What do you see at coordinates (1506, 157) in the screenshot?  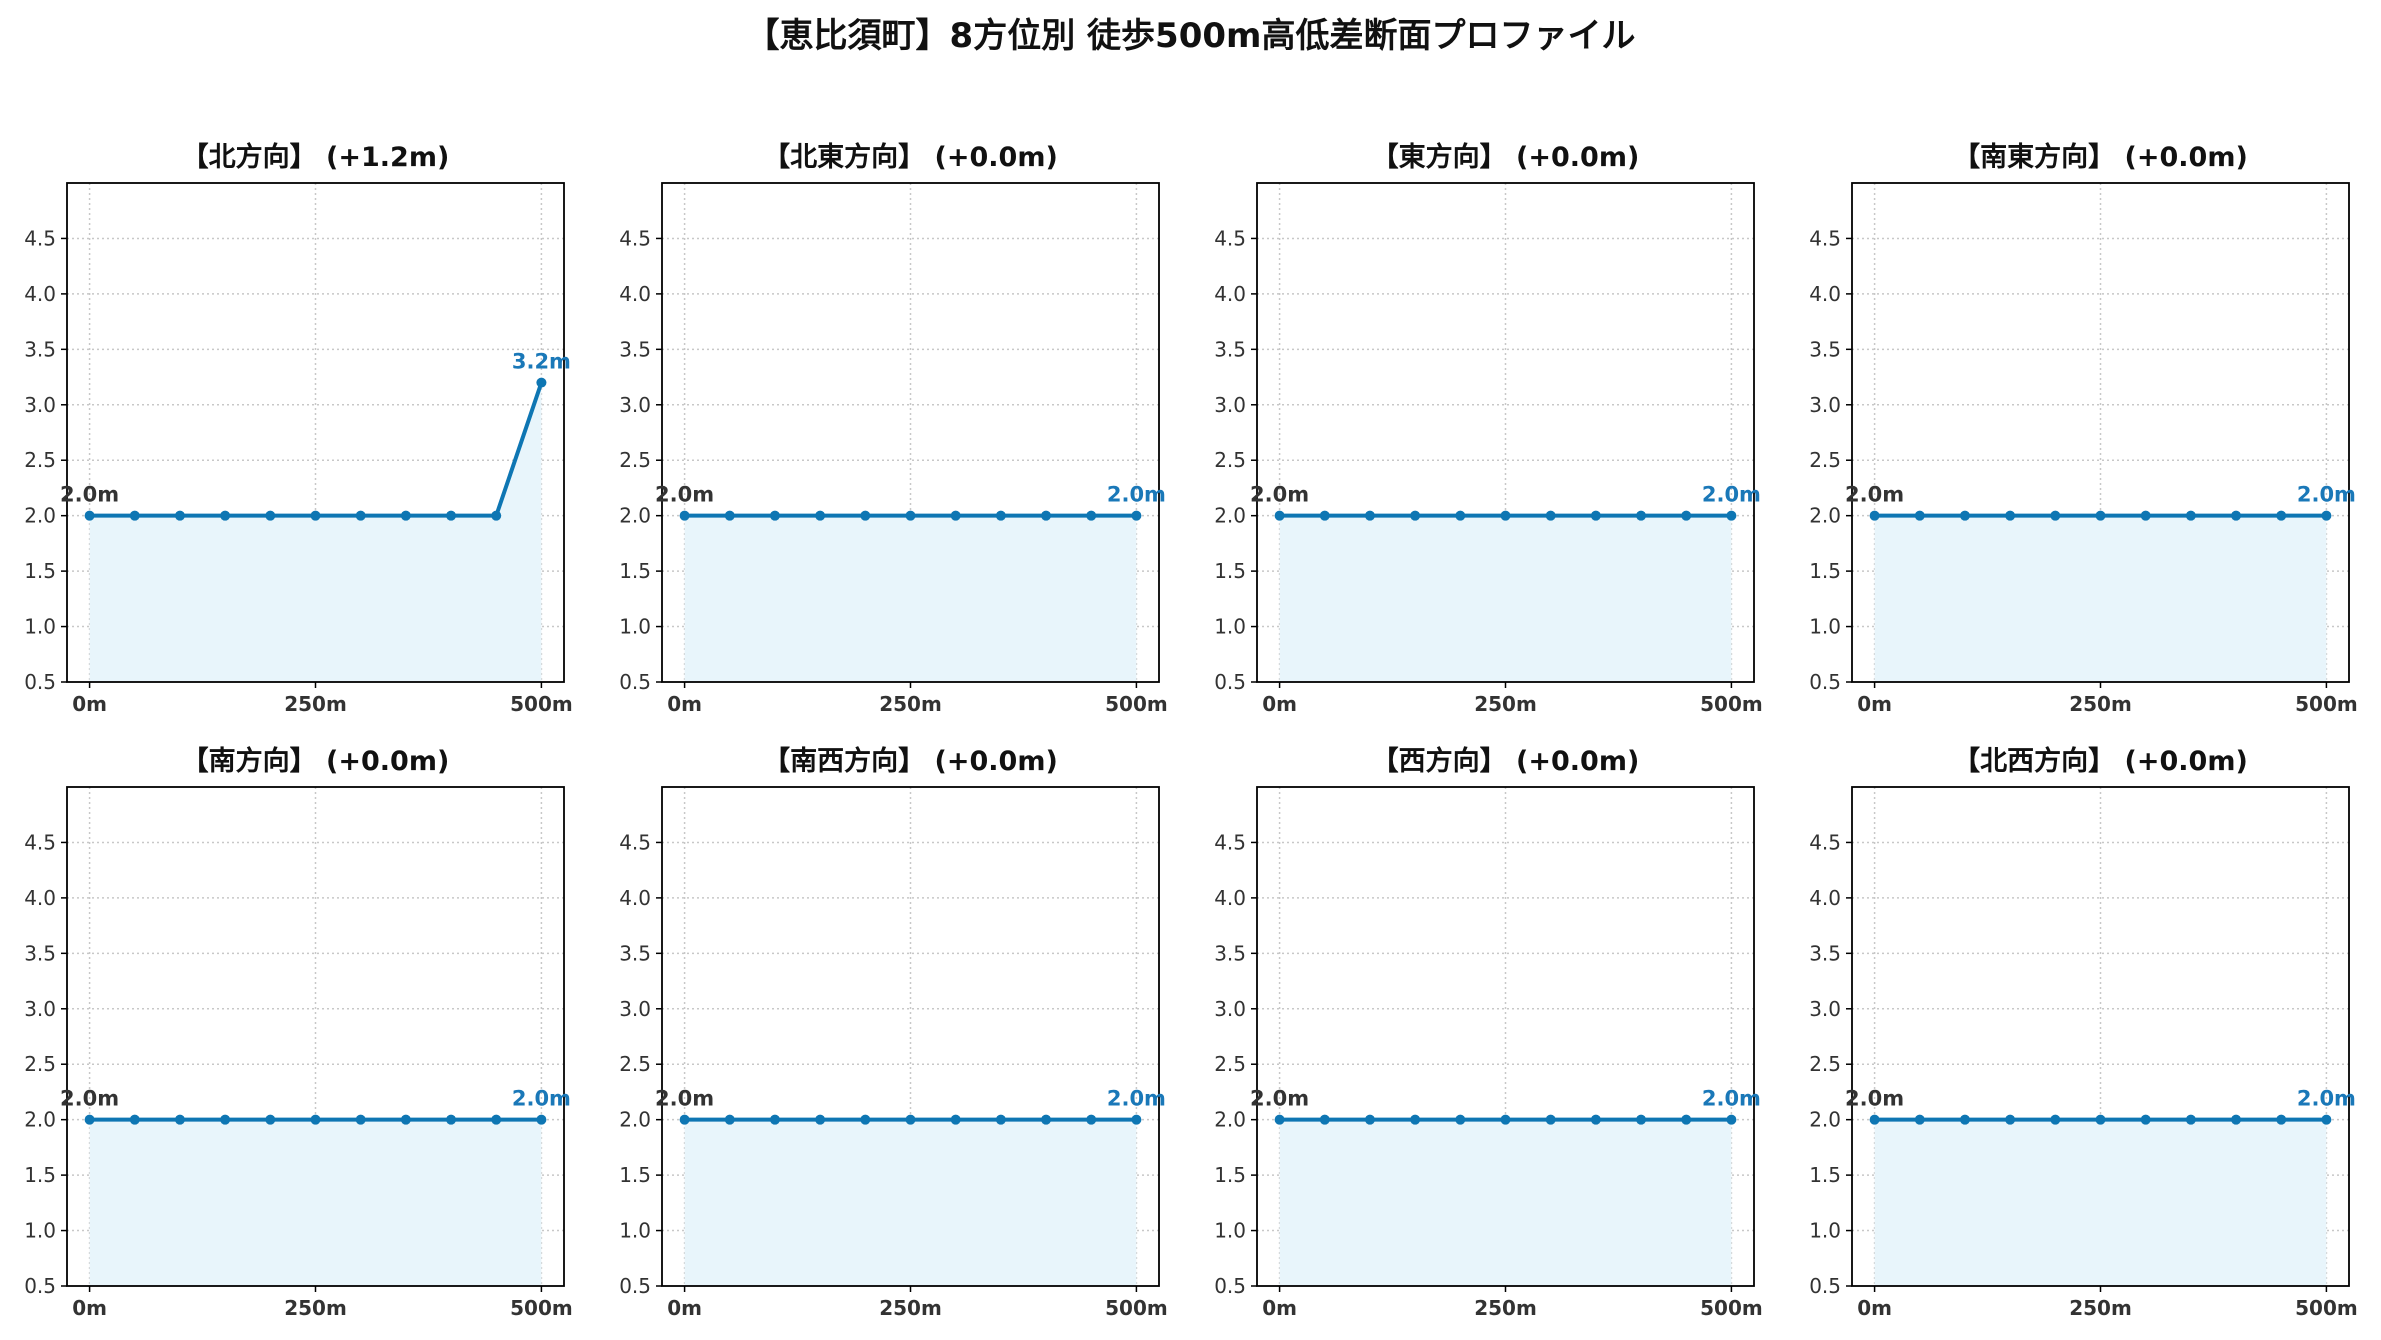 I see `subplot-title: 【東方向】 (+0.0m)` at bounding box center [1506, 157].